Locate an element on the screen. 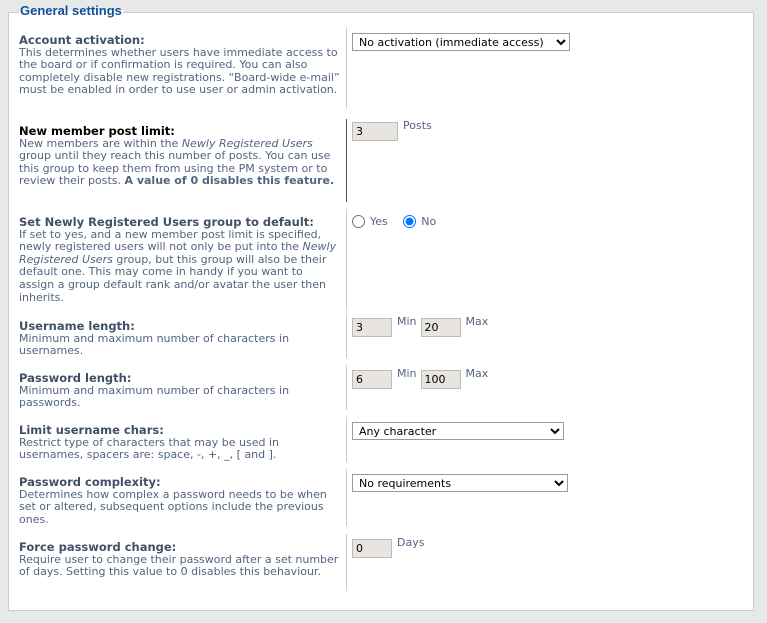 Image resolution: width=767 pixels, height=623 pixels. setting-title: Limit username chars: is located at coordinates (91, 430).